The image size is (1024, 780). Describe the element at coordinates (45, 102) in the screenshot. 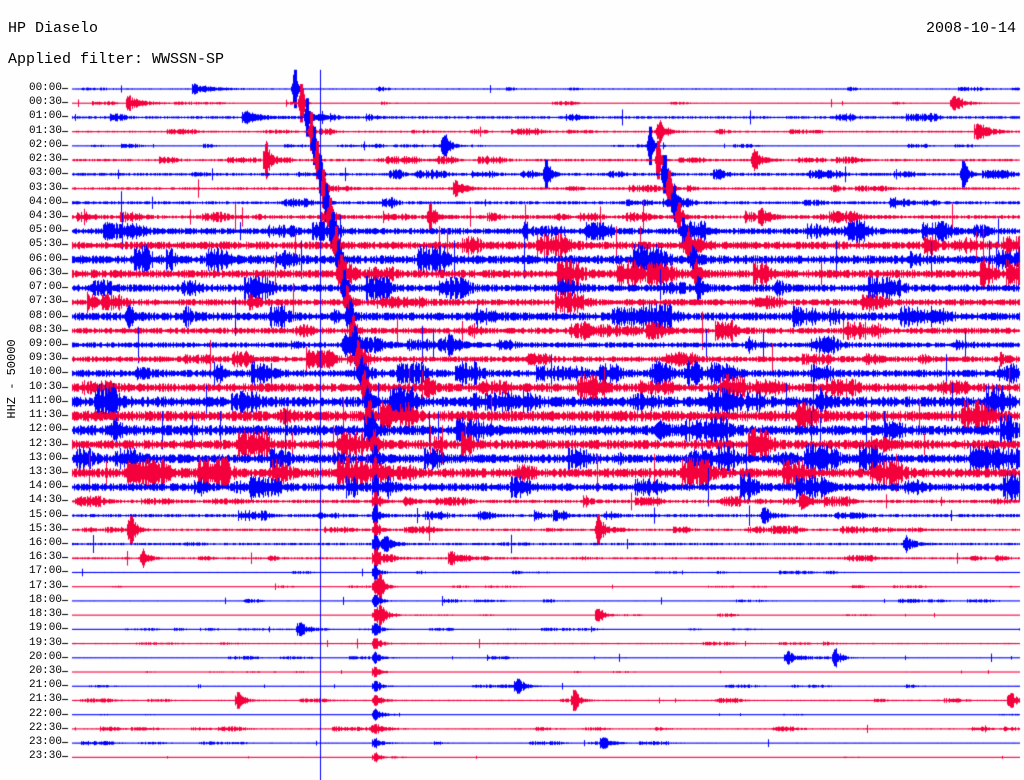

I see `time-label: 00:30` at that location.